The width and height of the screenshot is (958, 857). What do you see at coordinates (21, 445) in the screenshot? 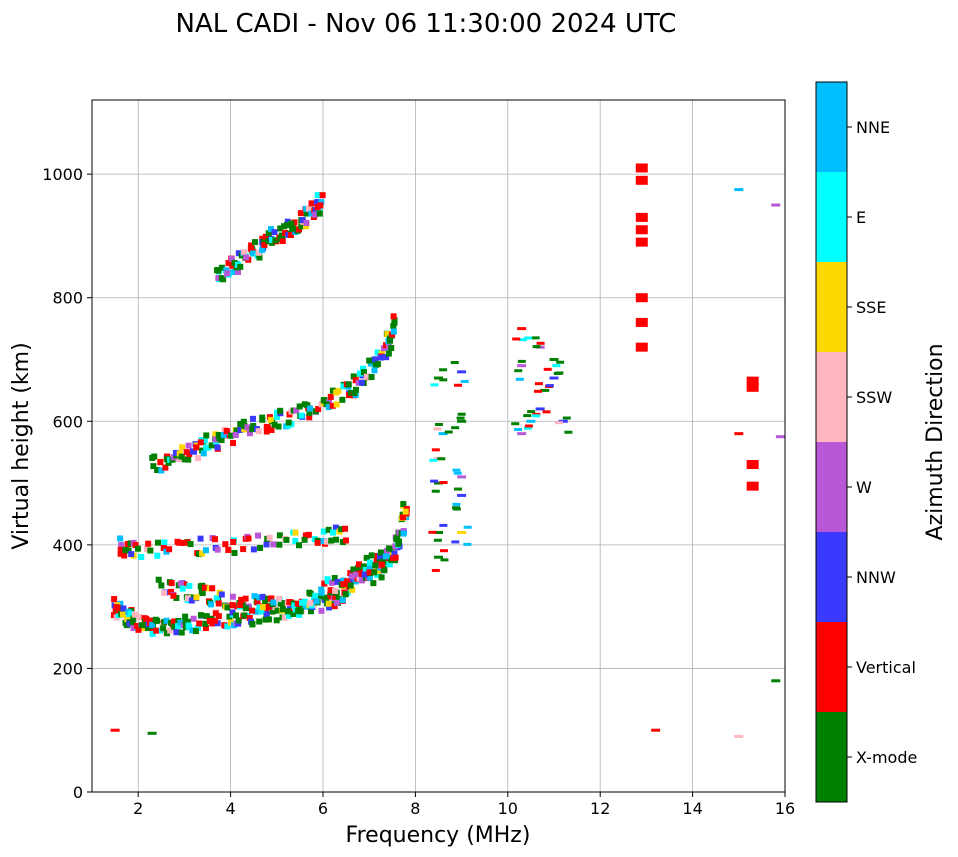
I see `y-axis-label: Virtual height (km)` at bounding box center [21, 445].